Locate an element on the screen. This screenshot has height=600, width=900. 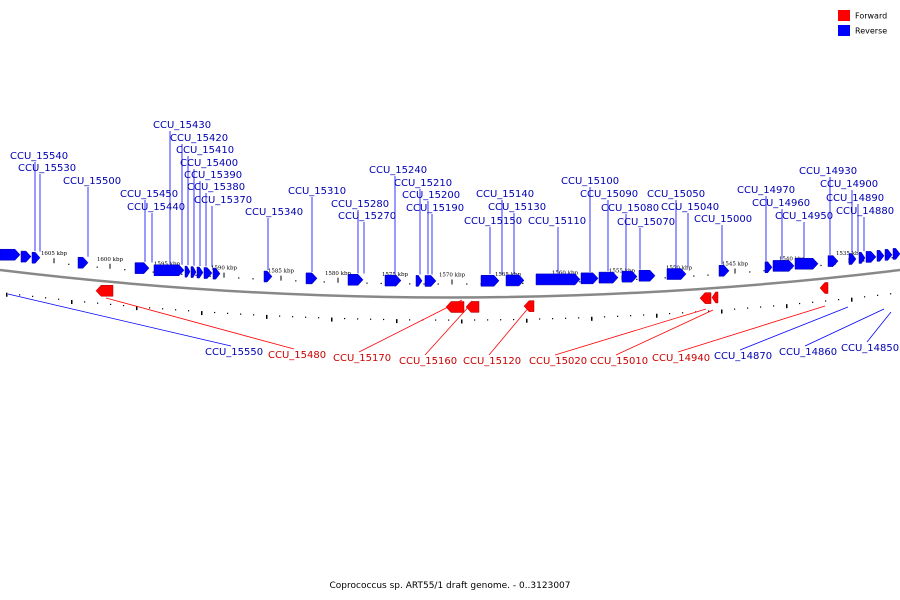
reverse-gene-label: CCU_15140 is located at coordinates (505, 194).